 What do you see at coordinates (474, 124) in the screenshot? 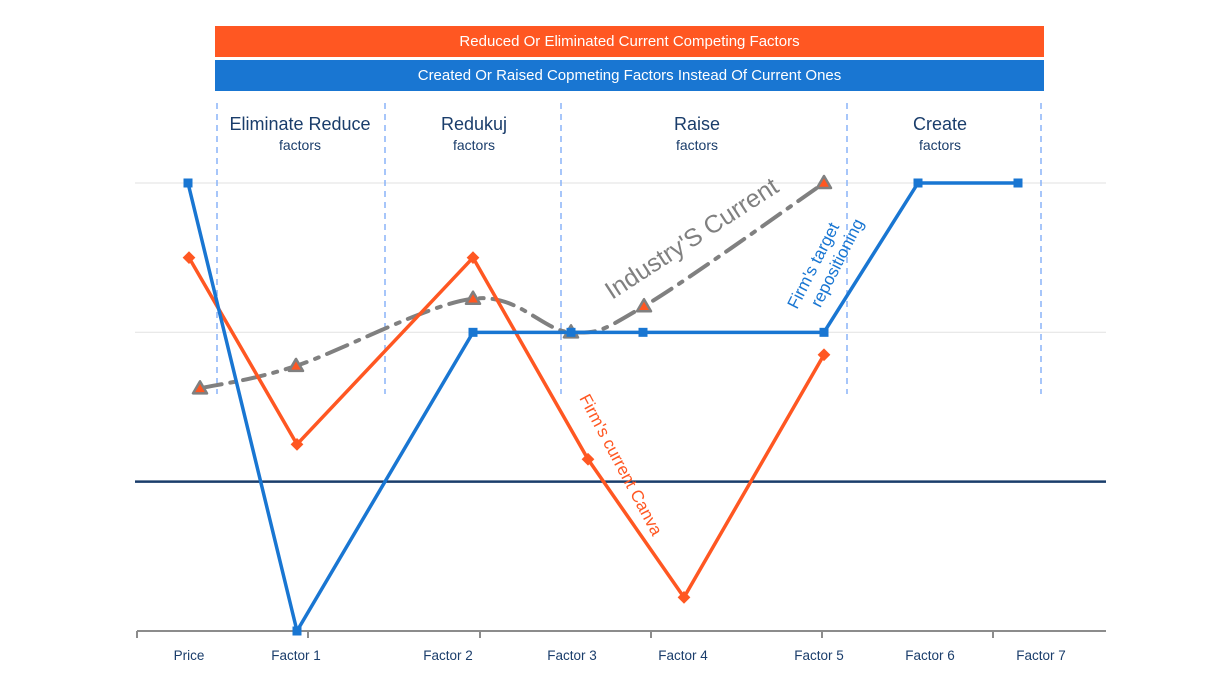
I see `category-title: Redukuj` at bounding box center [474, 124].